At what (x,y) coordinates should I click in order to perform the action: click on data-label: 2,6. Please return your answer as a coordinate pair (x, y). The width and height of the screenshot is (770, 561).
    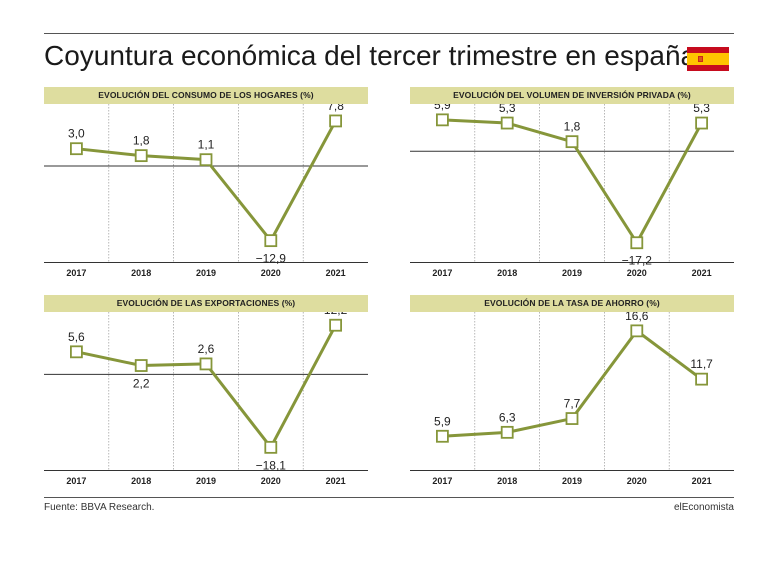
    Looking at the image, I should click on (206, 349).